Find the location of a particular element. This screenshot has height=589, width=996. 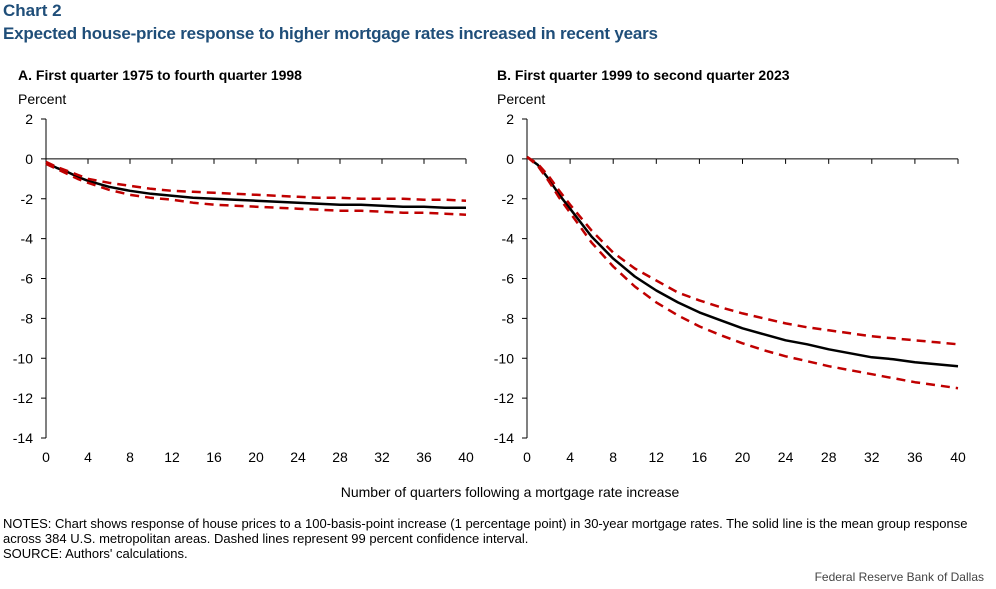

credit-text: Federal Reserve Bank of Dallas is located at coordinates (899, 577).